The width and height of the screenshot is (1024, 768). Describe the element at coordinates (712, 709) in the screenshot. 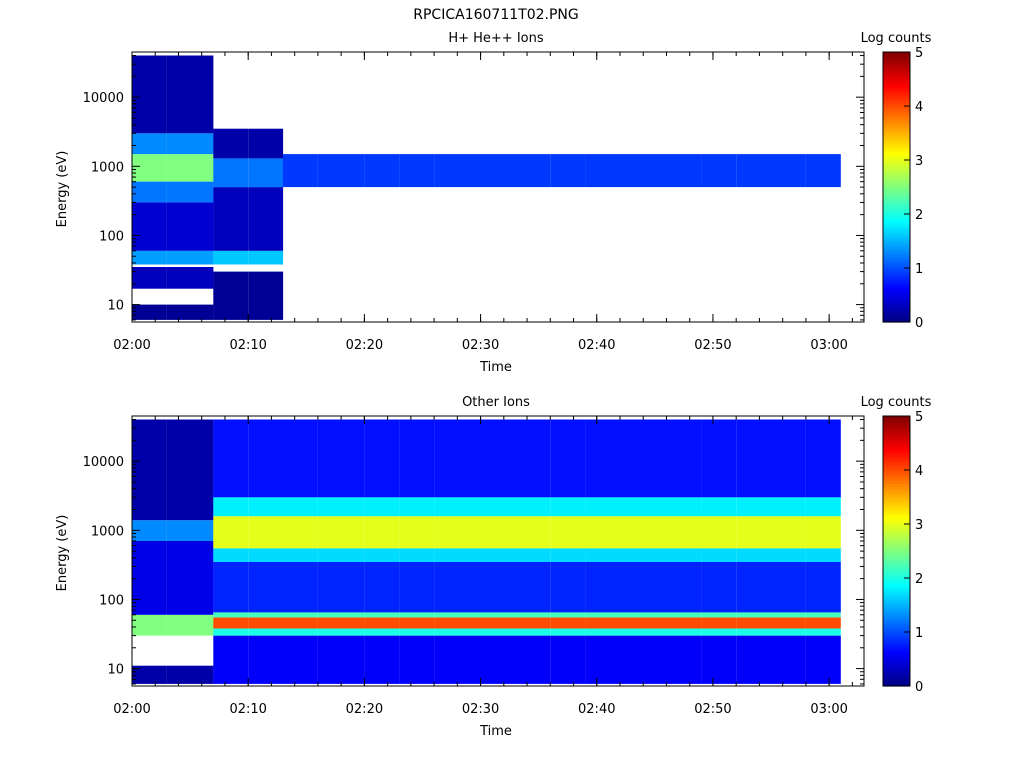

I see `x-tick-label: 02:50` at that location.